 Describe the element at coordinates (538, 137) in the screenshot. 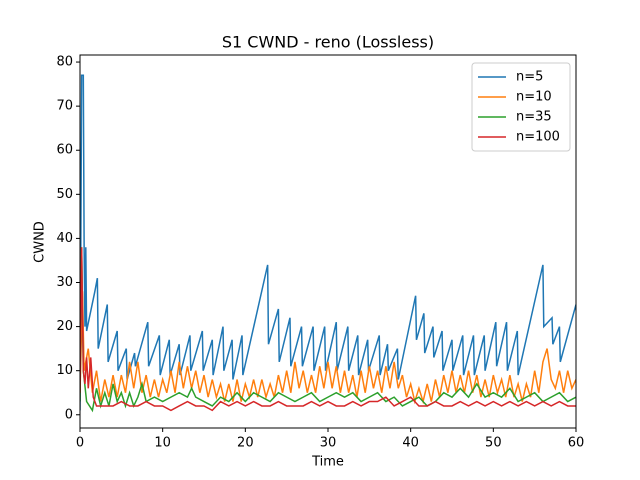

I see `legend-label: n=100` at that location.